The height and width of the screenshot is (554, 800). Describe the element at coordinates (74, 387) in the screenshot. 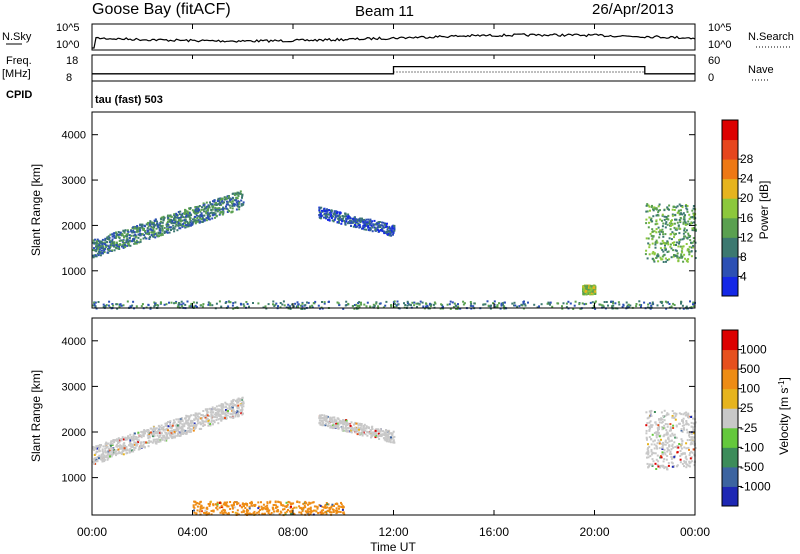

I see `ytick-label: 3000` at that location.